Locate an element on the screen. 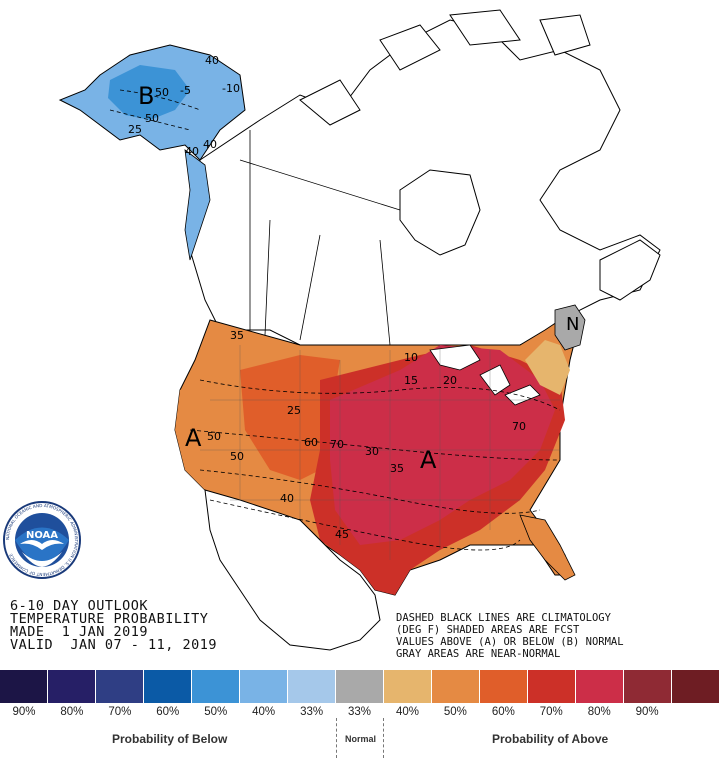  central-contour-label: 20 is located at coordinates (450, 380).